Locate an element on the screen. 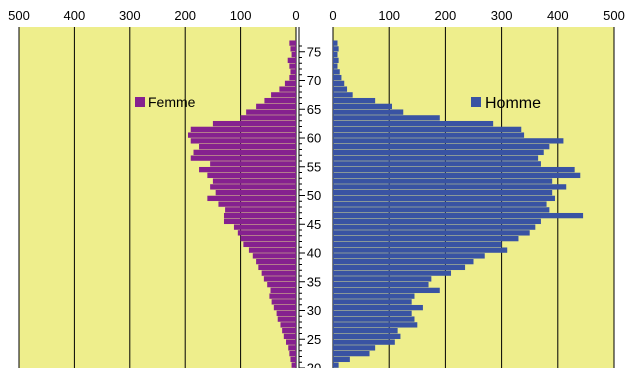 Image resolution: width=629 pixels, height=368 pixels. homme-legend-swatch is located at coordinates (476, 102).